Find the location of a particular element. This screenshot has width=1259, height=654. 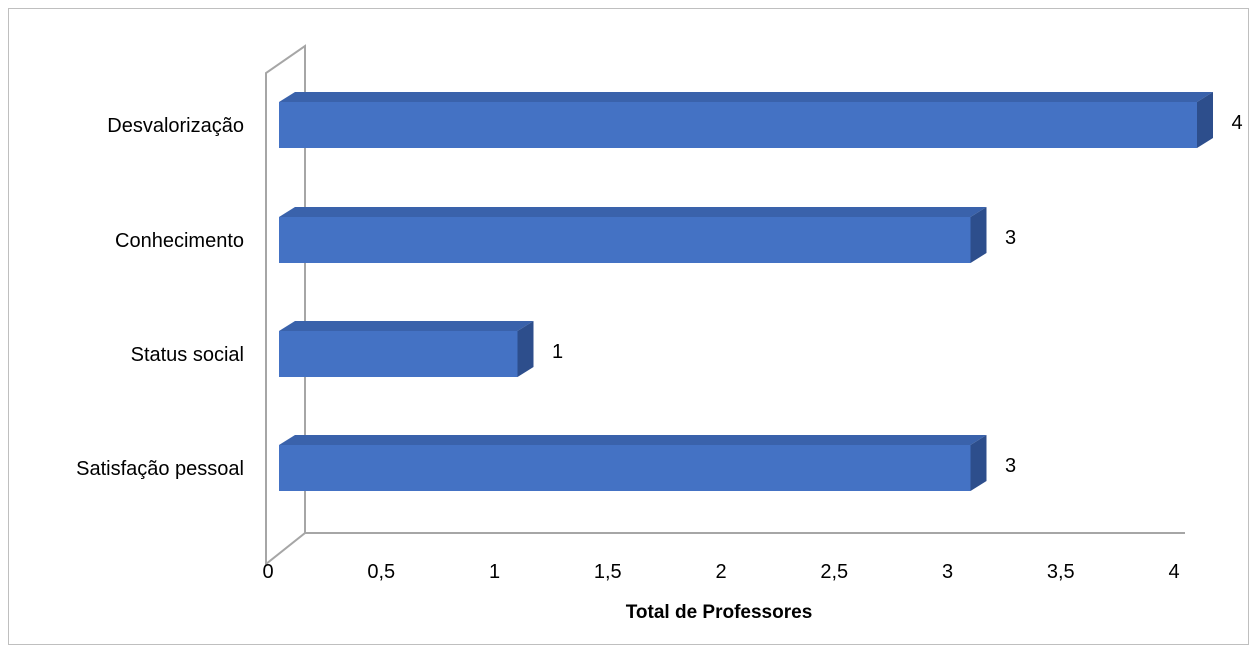

category-label: Desvalorização is located at coordinates (175, 126).